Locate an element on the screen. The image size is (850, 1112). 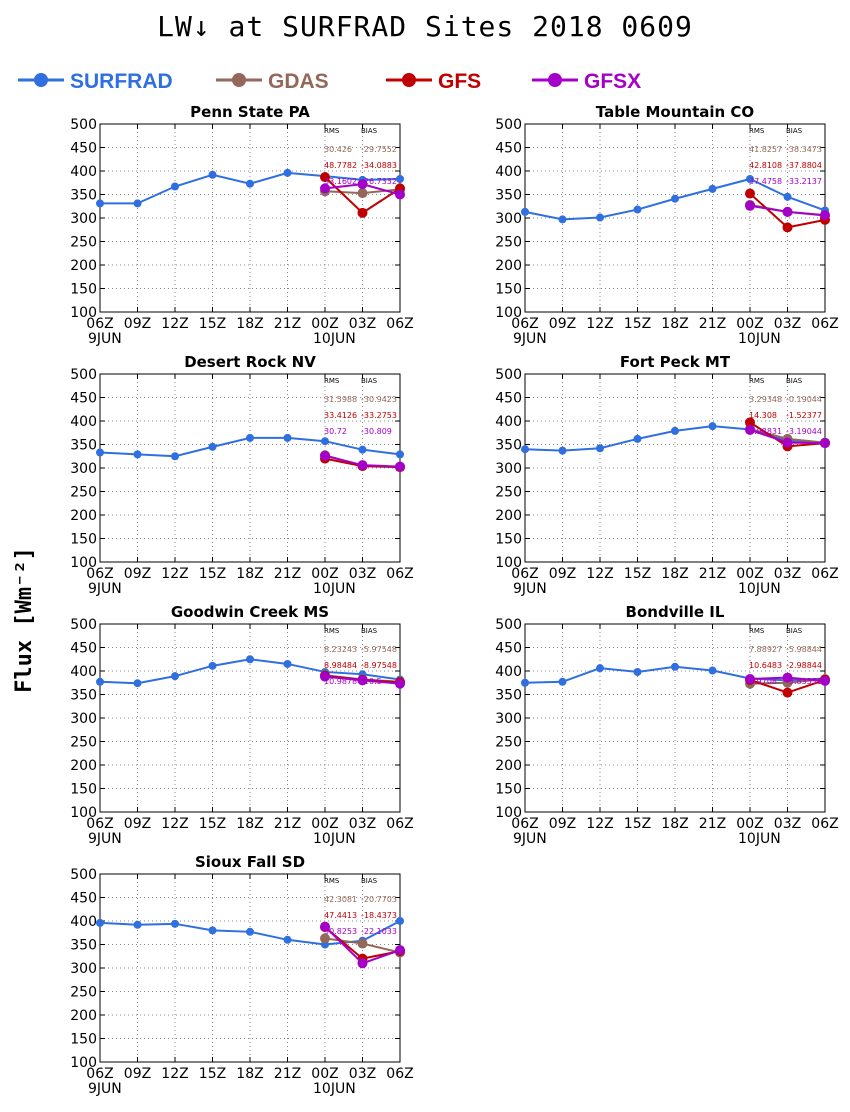
legend-label: GFSX is located at coordinates (612, 81).